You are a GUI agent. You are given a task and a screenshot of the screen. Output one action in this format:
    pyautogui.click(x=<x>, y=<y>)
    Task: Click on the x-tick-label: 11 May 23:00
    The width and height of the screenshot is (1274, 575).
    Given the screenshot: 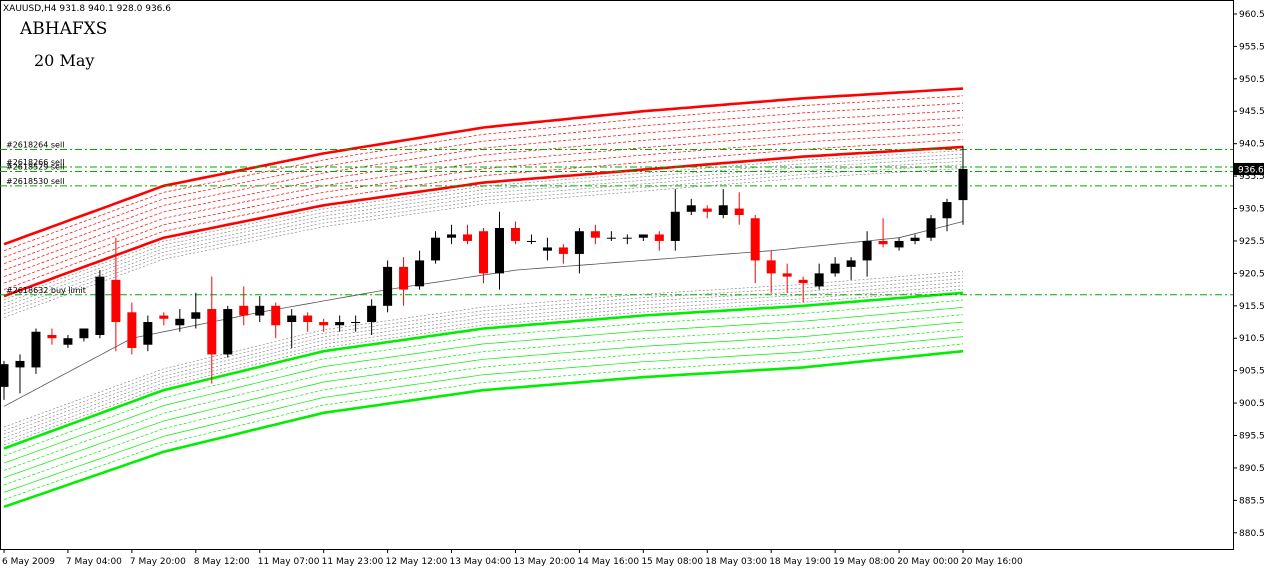 What is the action you would take?
    pyautogui.click(x=353, y=562)
    